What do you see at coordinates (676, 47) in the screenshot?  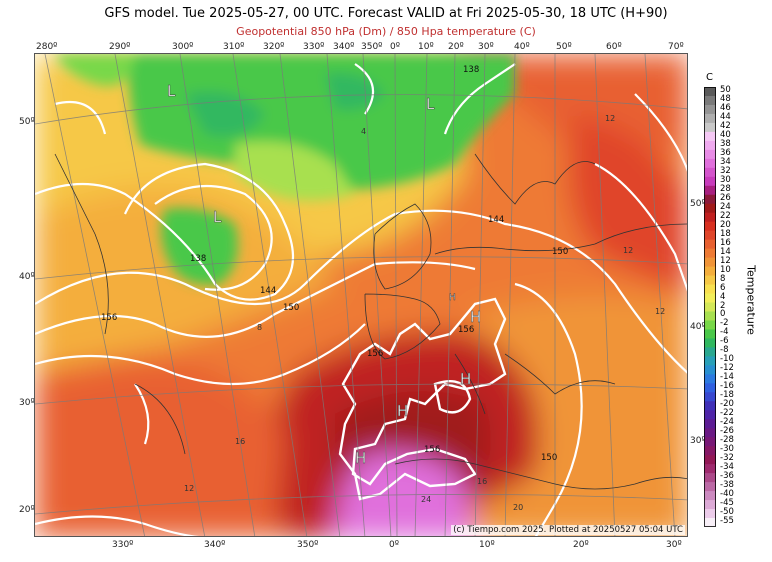 I see `top-lon-label: 70º` at bounding box center [676, 47].